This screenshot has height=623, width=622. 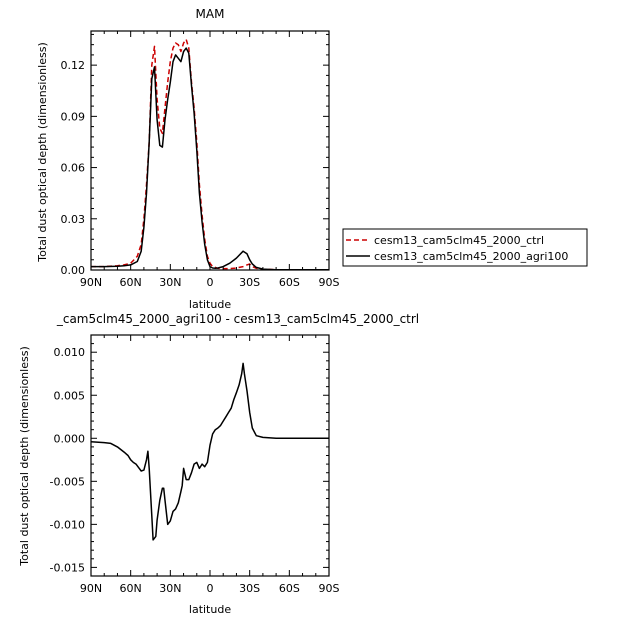 I want to click on y-tick-label: 0.09, so click(x=73, y=116).